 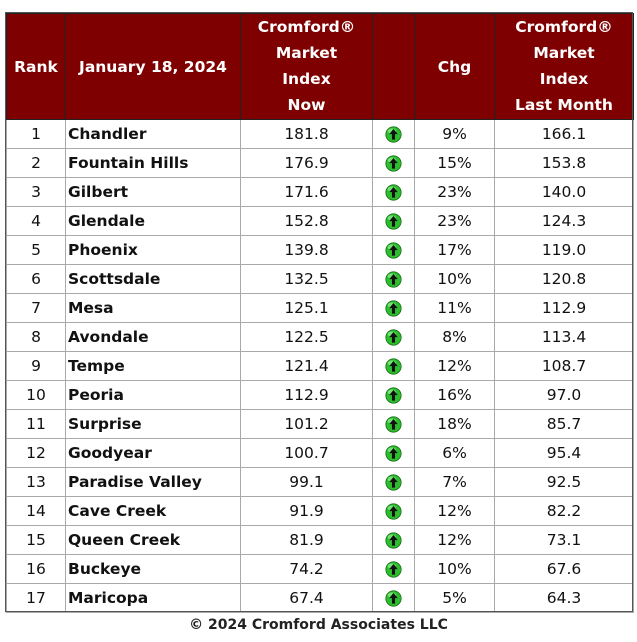 I want to click on city-cell: Cave Creek, so click(x=153, y=511).